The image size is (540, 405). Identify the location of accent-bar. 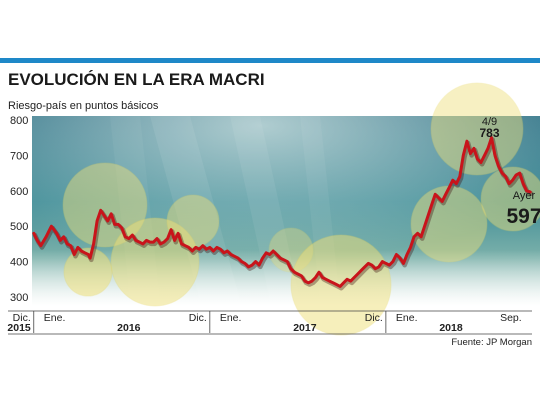
(270, 60).